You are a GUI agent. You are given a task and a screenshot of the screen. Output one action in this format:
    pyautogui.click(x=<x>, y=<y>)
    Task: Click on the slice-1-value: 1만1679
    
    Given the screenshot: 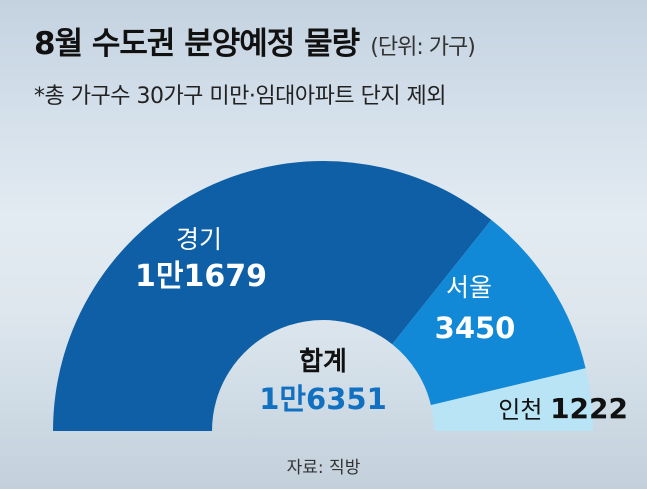 What is the action you would take?
    pyautogui.click(x=201, y=276)
    